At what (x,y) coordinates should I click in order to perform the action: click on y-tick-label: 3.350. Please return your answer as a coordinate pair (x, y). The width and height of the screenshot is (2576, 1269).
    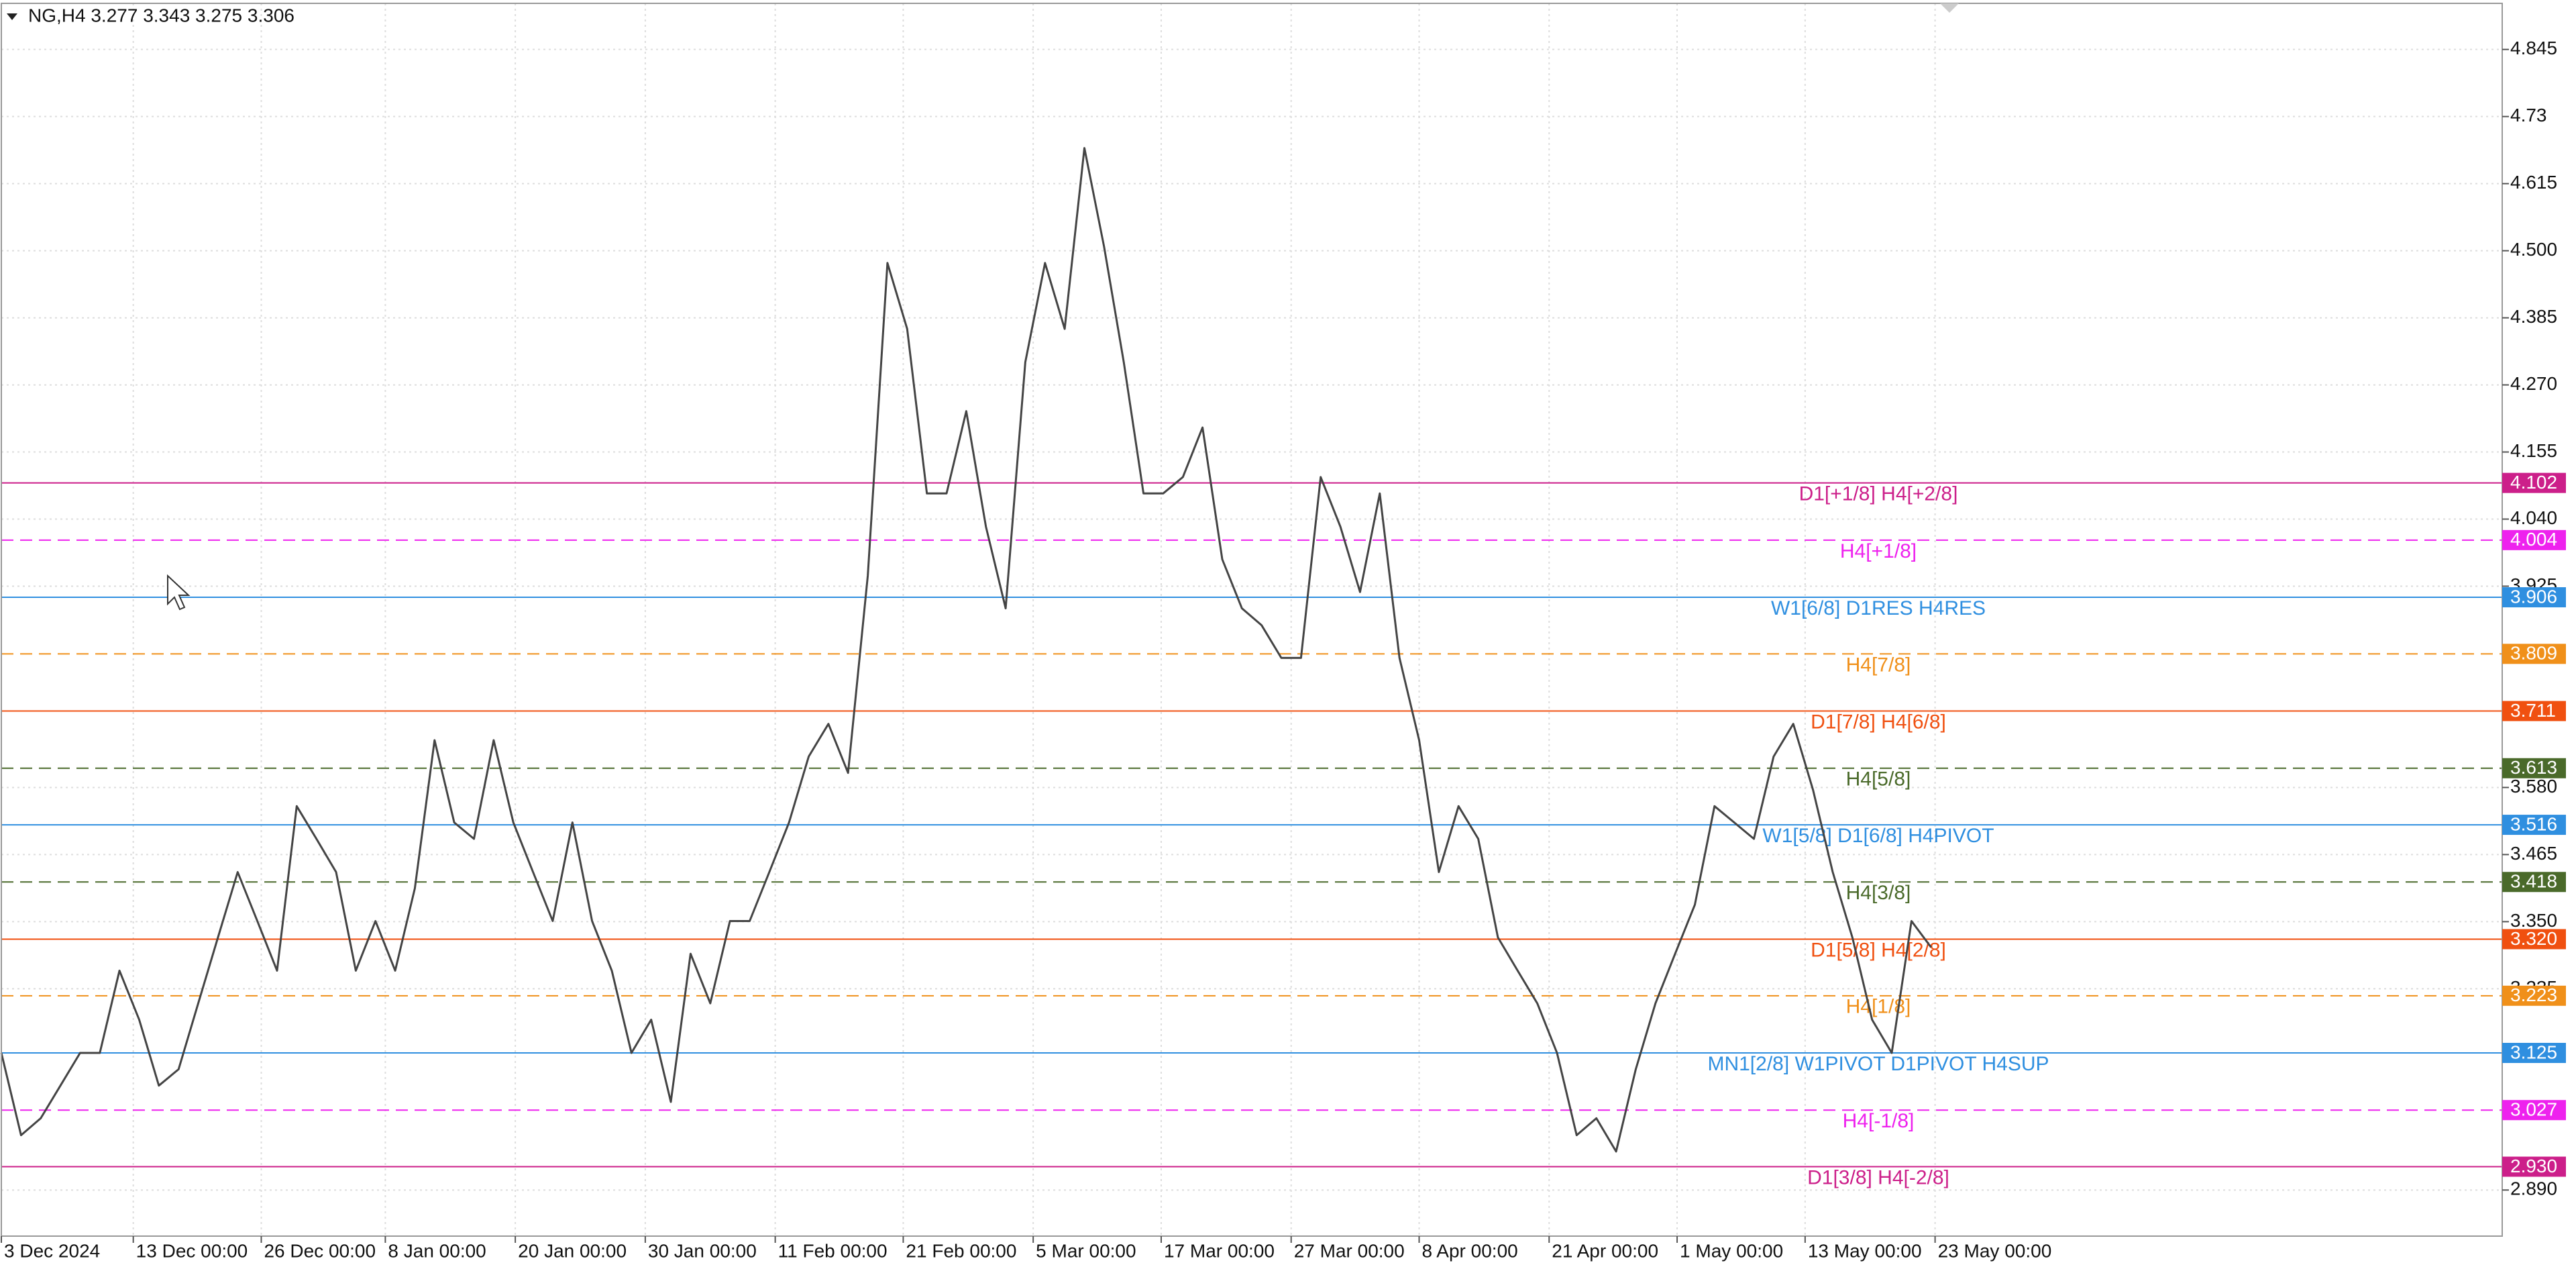
    Looking at the image, I should click on (2533, 920).